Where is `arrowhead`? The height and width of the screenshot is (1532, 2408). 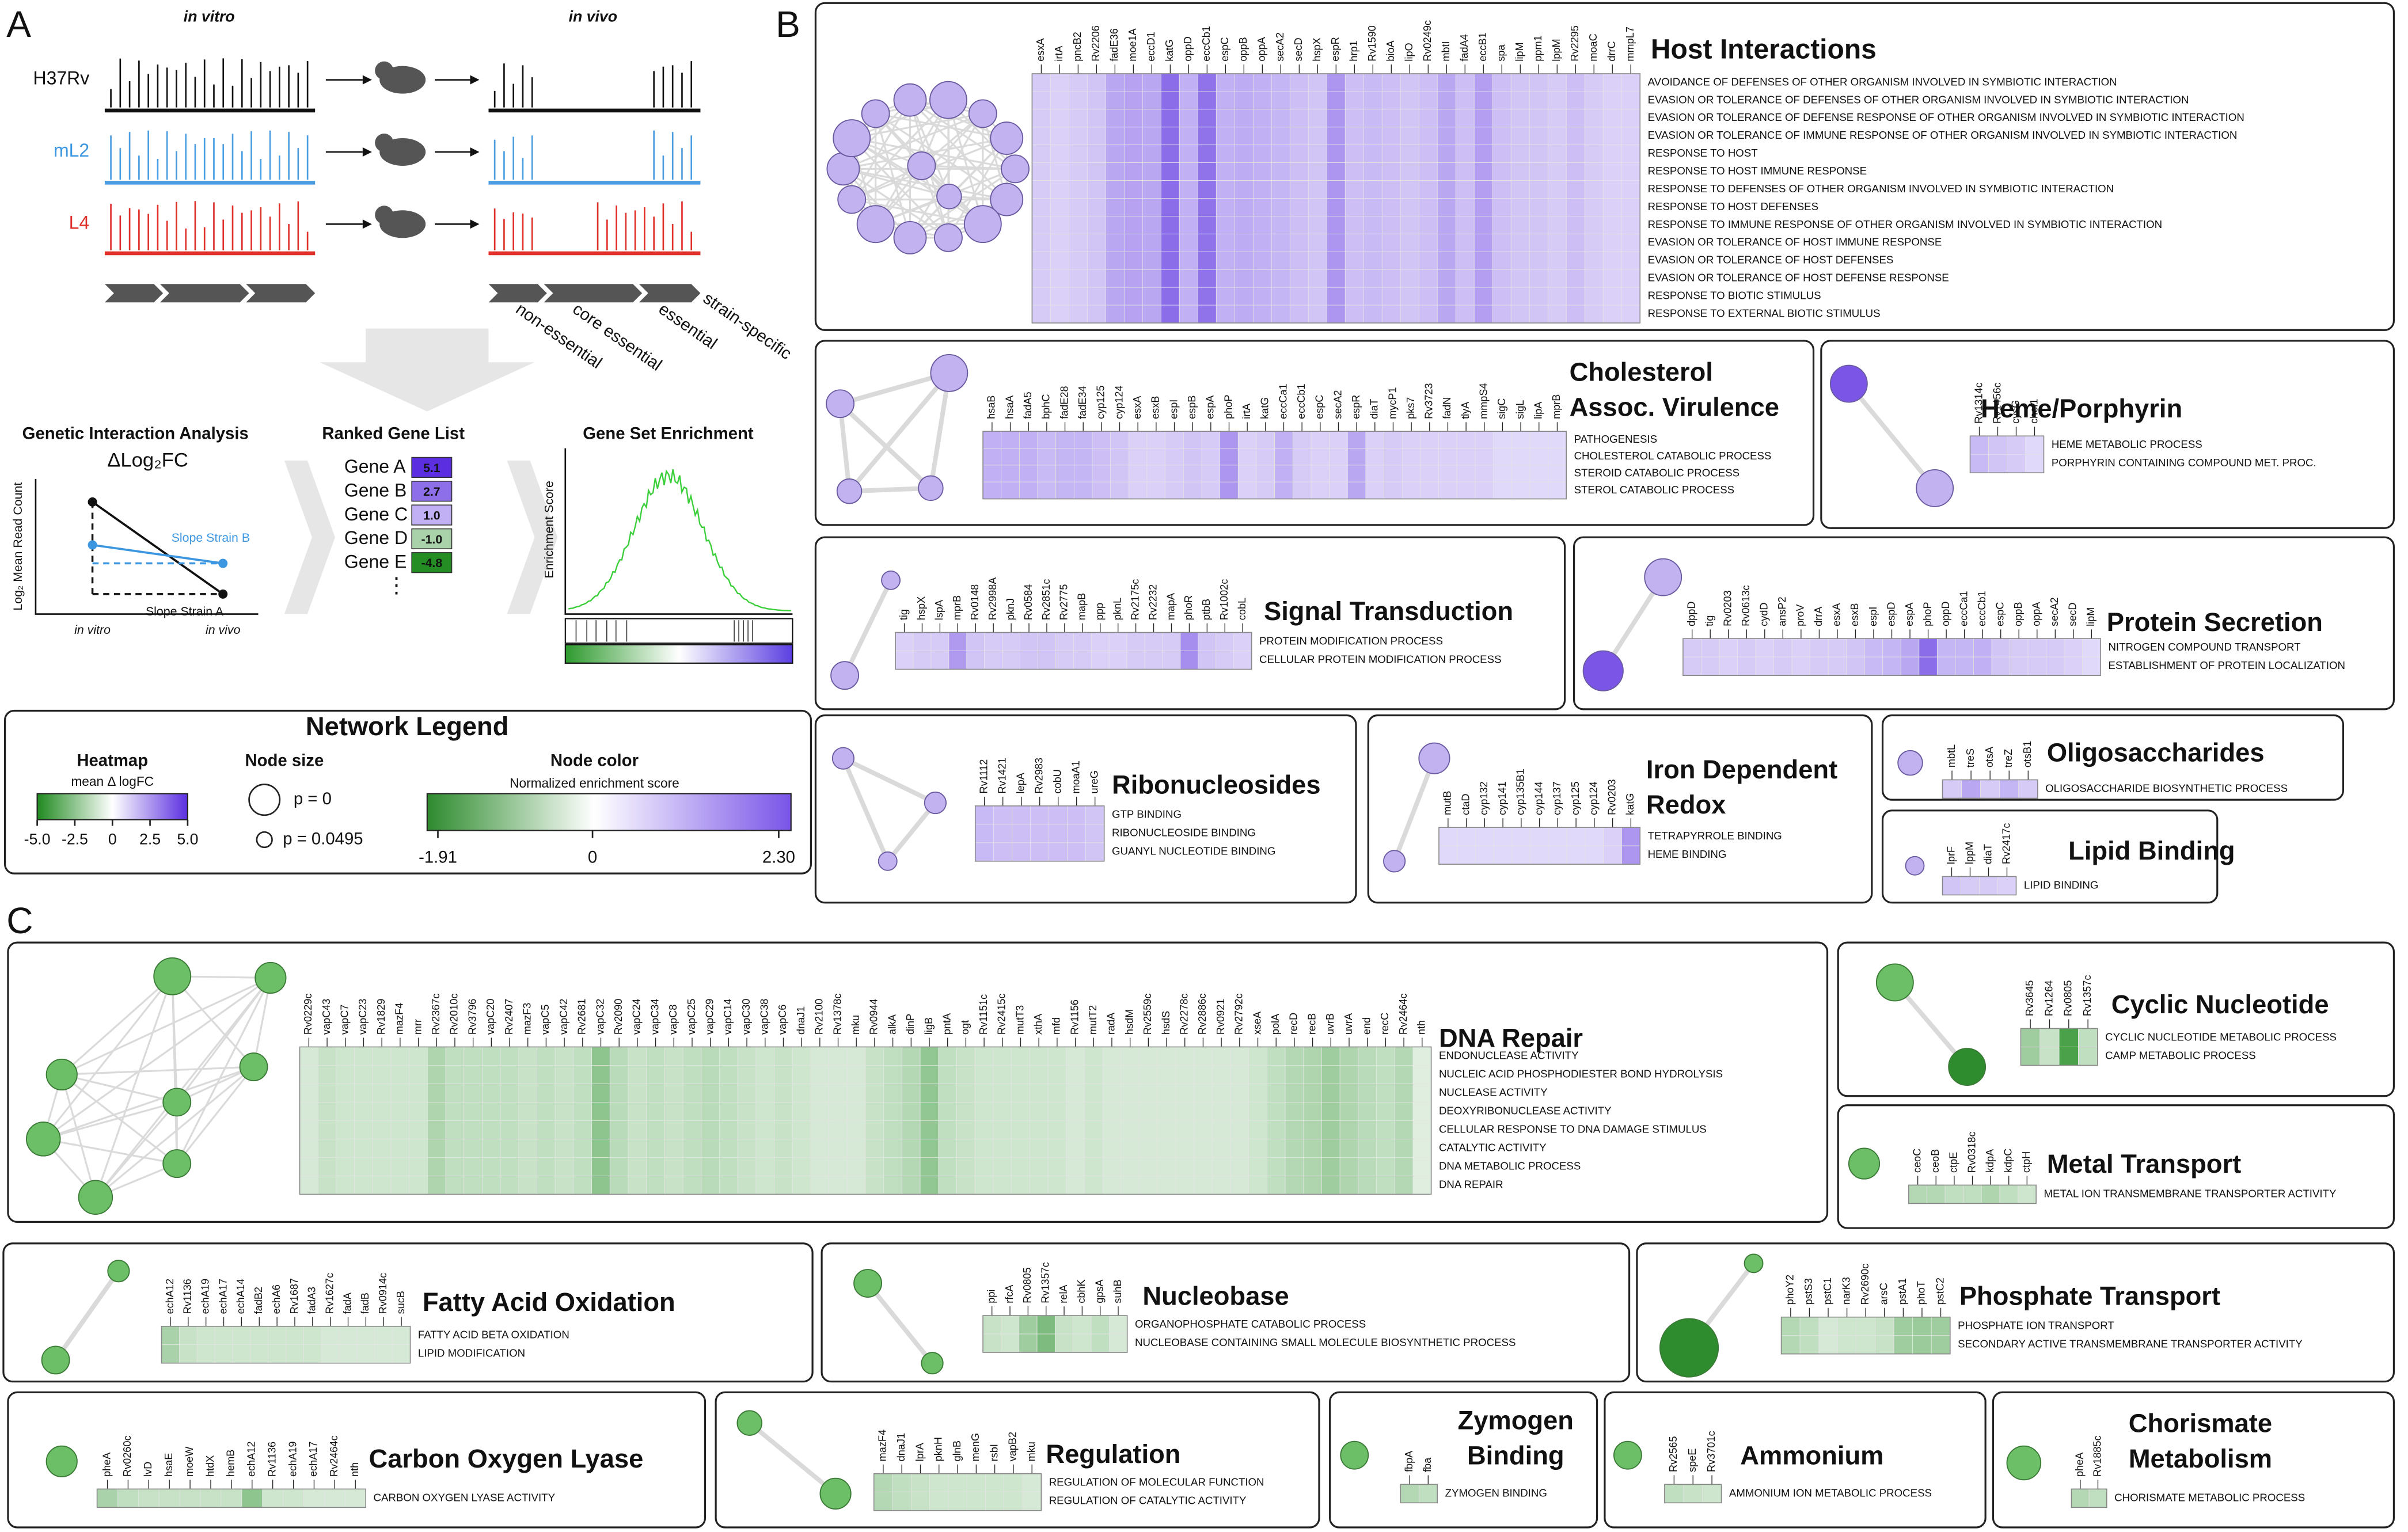 arrowhead is located at coordinates (367, 152).